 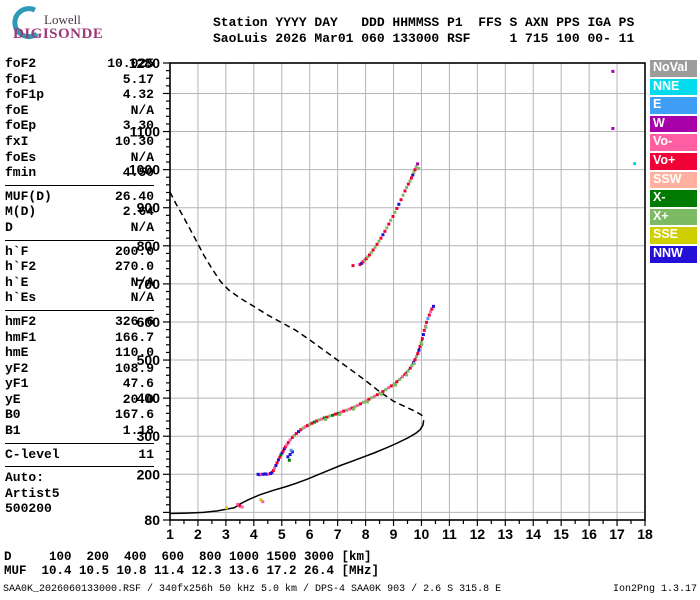 What do you see at coordinates (149, 474) in the screenshot?
I see `y-tick-label: 200` at bounding box center [149, 474].